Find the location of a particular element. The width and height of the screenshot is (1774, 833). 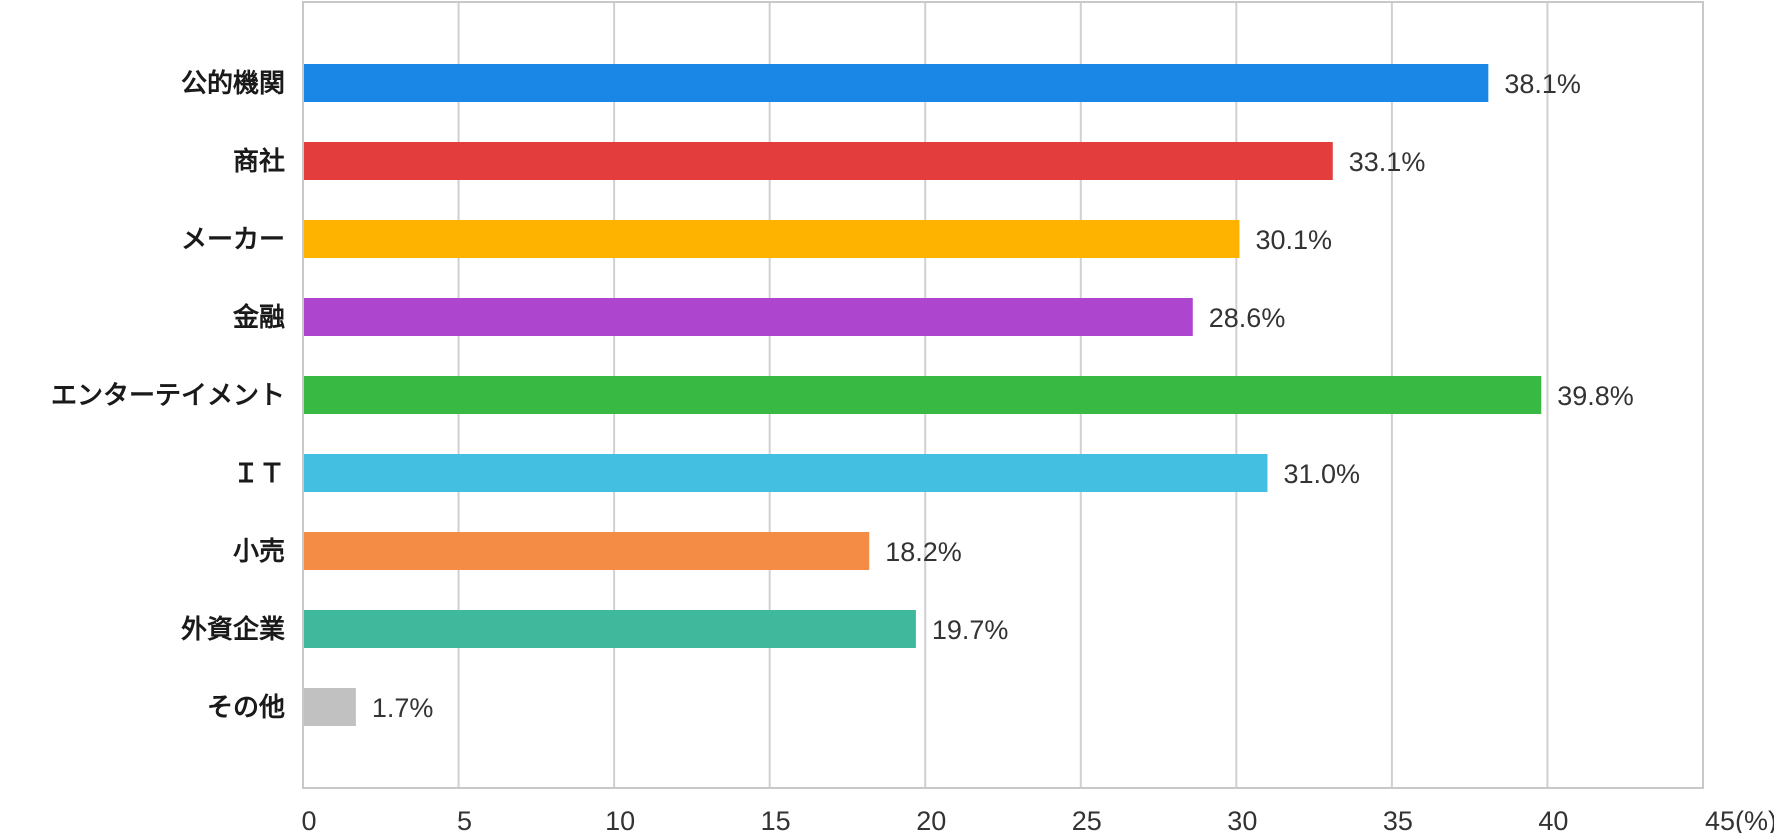

x-tick-label: 25 is located at coordinates (1087, 819).